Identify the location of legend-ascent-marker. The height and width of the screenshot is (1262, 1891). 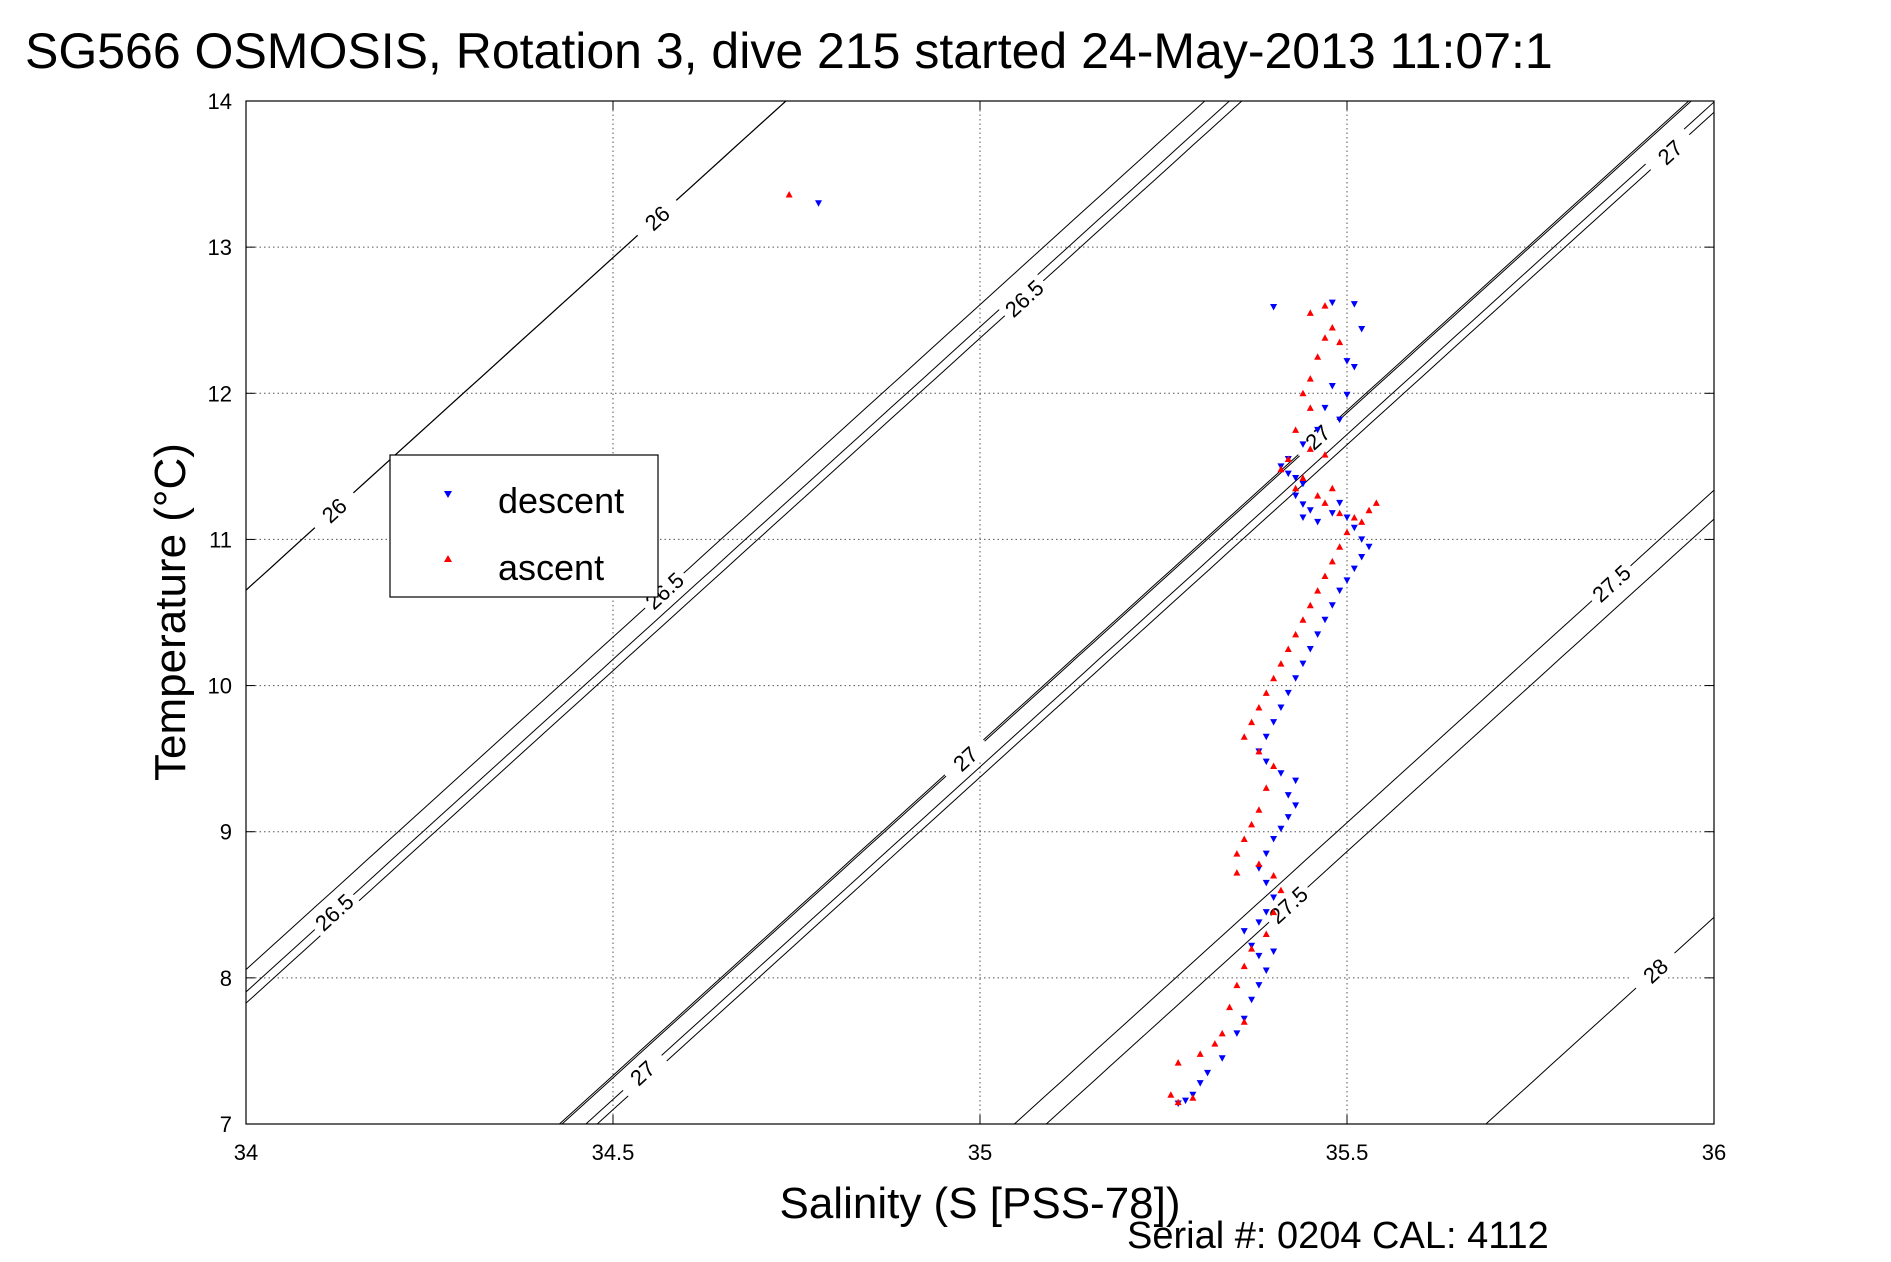
(448, 558).